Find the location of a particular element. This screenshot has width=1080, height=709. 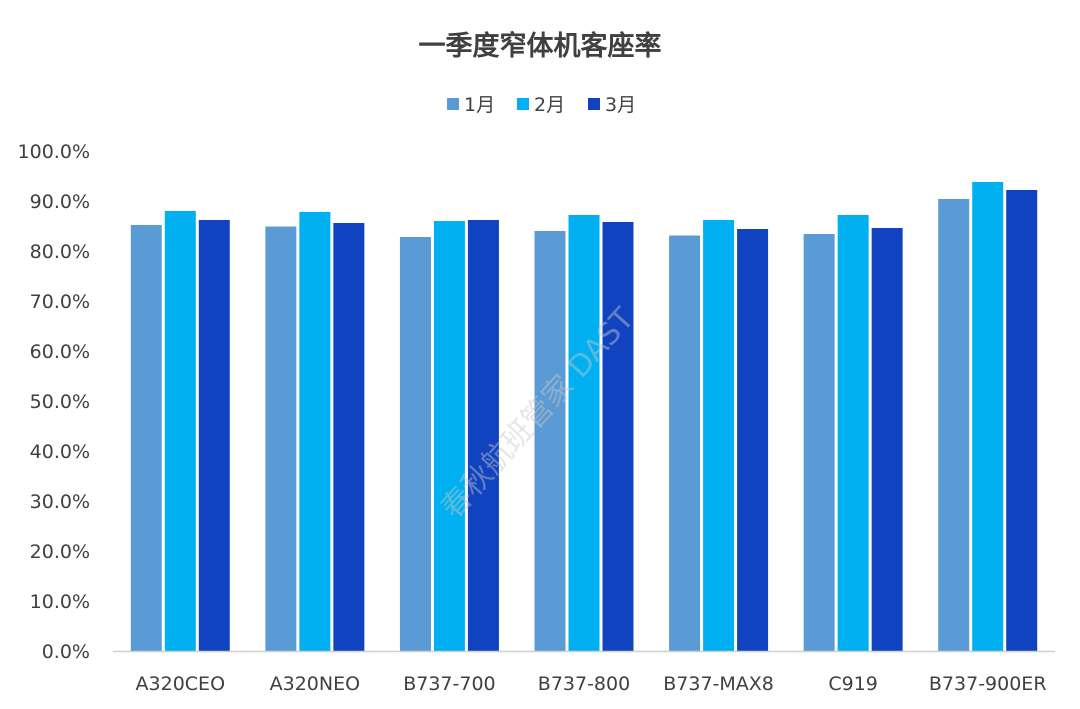

y-tick-label: 20.0% is located at coordinates (60, 552).